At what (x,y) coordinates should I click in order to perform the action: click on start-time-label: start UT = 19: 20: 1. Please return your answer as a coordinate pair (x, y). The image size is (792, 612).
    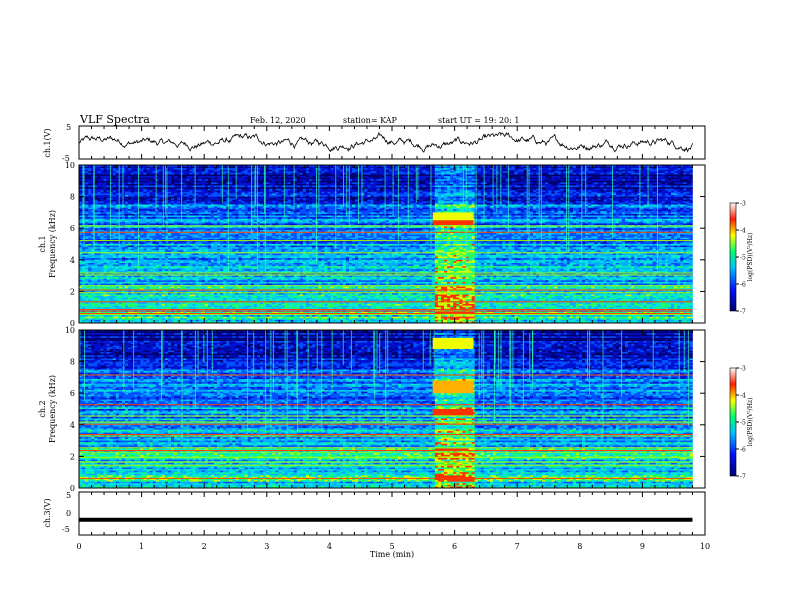
    Looking at the image, I should click on (478, 120).